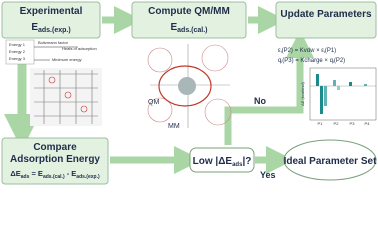 The height and width of the screenshot is (240, 378). I want to click on qm-region, so click(185, 86).